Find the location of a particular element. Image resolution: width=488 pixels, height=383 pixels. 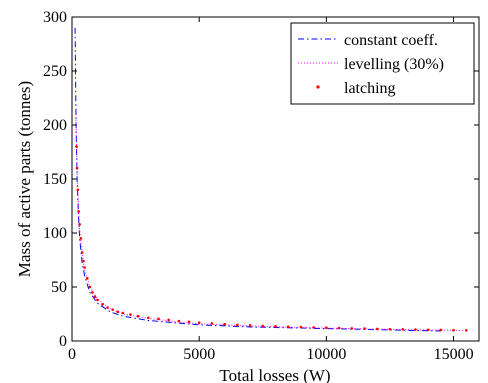

x-axis-label: Total losses (W) is located at coordinates (274, 374).